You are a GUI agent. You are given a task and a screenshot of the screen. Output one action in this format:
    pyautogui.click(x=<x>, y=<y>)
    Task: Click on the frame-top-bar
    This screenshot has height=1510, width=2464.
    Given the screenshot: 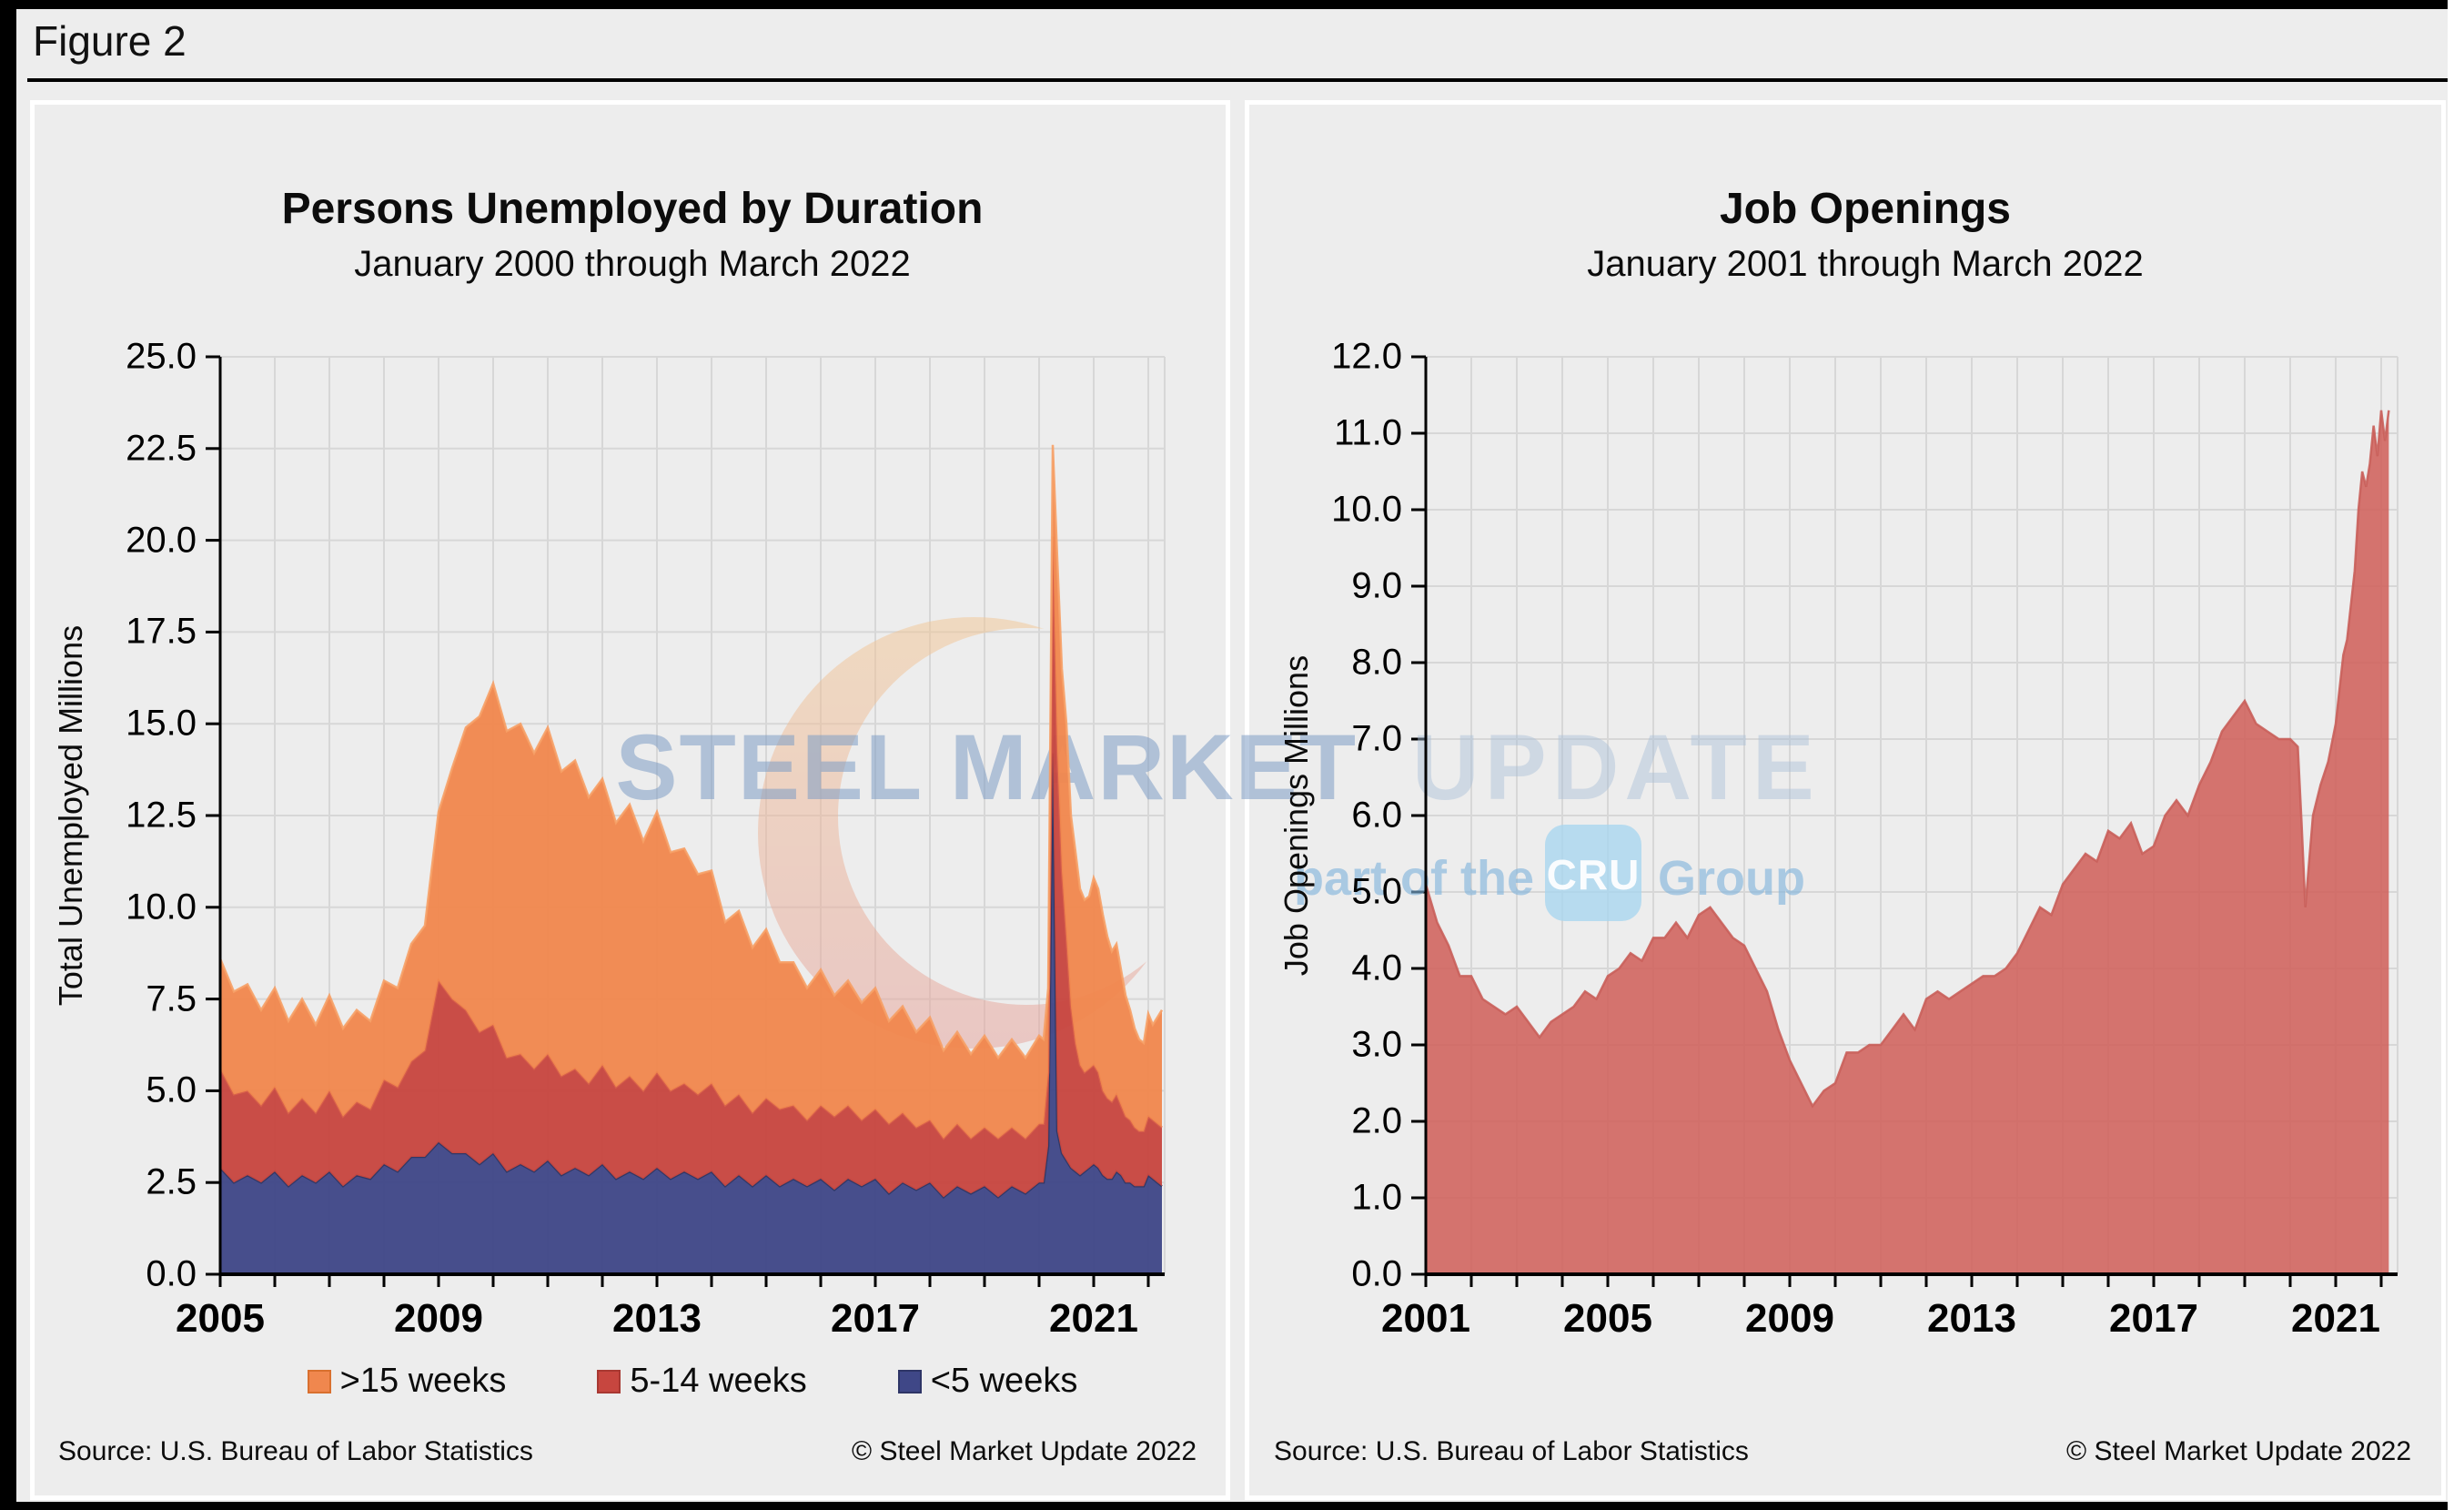 What is the action you would take?
    pyautogui.click(x=1224, y=4)
    